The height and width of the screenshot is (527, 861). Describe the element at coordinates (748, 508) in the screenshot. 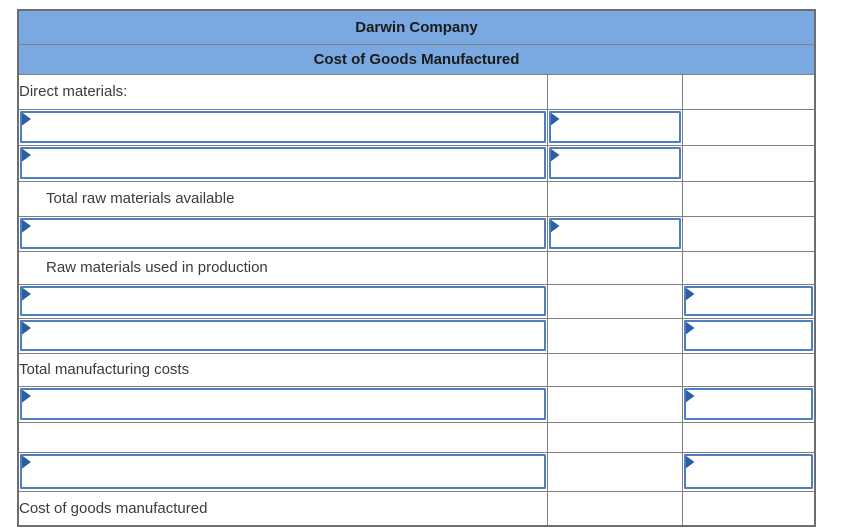

I see `cell-cogm-total-amount` at that location.